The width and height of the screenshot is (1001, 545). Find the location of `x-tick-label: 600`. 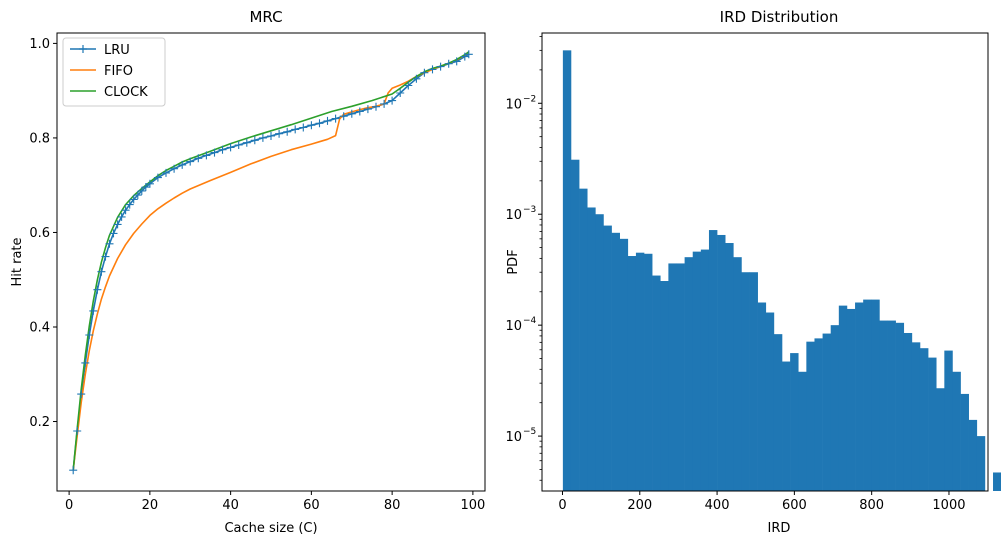

x-tick-label: 600 is located at coordinates (794, 505).